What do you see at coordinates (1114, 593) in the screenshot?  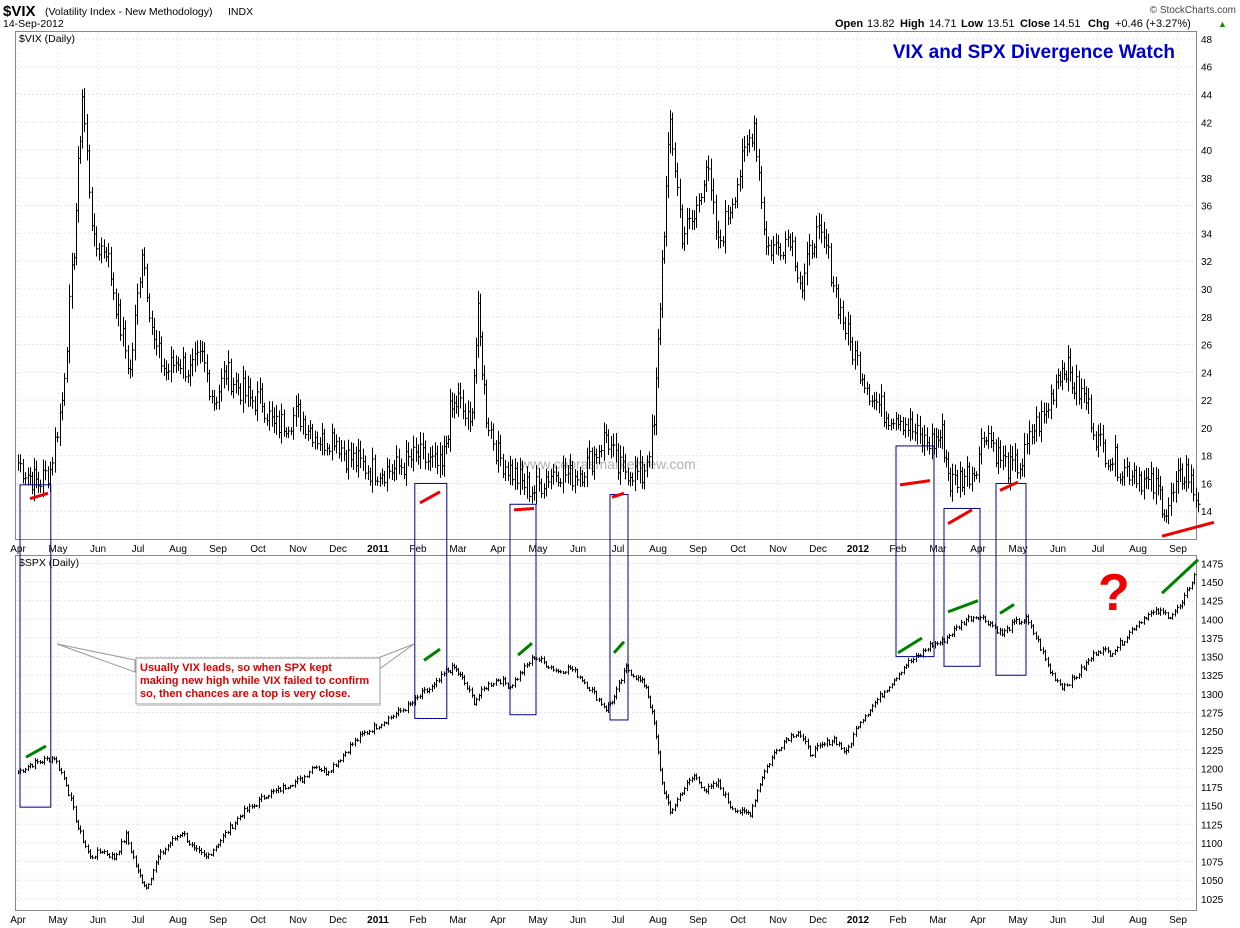 I see `question-mark: ?` at bounding box center [1114, 593].